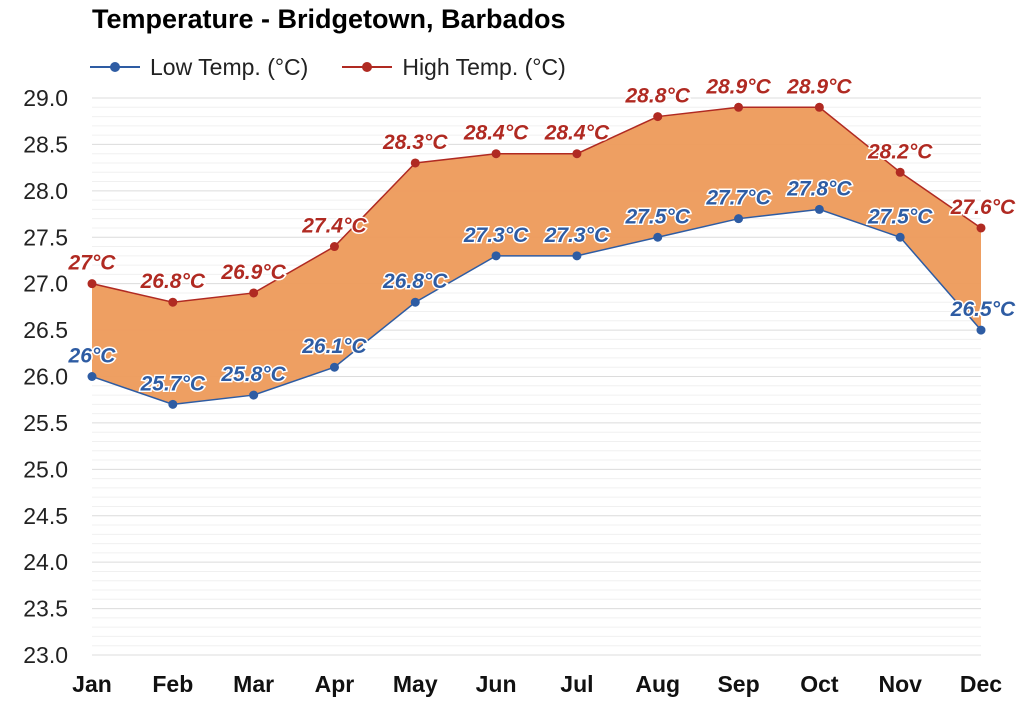 The width and height of the screenshot is (1024, 710). I want to click on high-temp-data-label: 27.6°C, so click(983, 207).